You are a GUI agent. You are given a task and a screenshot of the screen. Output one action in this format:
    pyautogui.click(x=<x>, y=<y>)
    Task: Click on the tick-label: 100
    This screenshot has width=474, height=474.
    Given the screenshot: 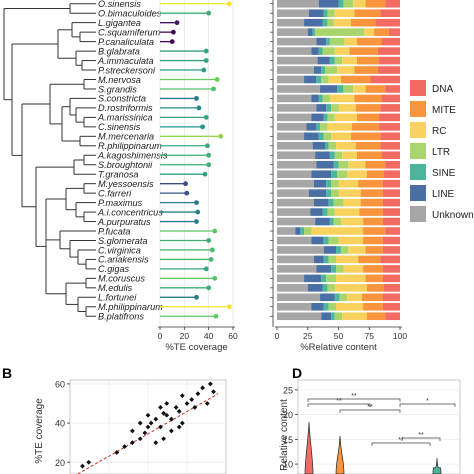 What is the action you would take?
    pyautogui.click(x=400, y=336)
    